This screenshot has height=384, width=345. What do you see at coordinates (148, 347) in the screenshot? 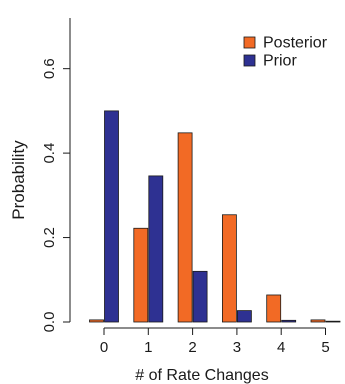
I see `x-tick-label: 1` at bounding box center [148, 347].